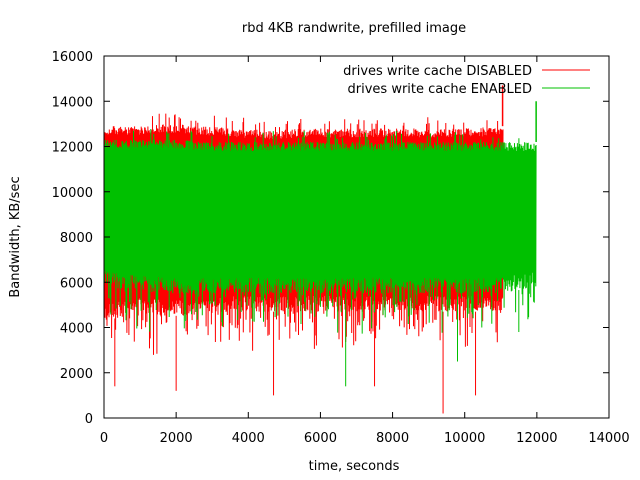  Describe the element at coordinates (104, 438) in the screenshot. I see `x-tick-label: 0` at that location.